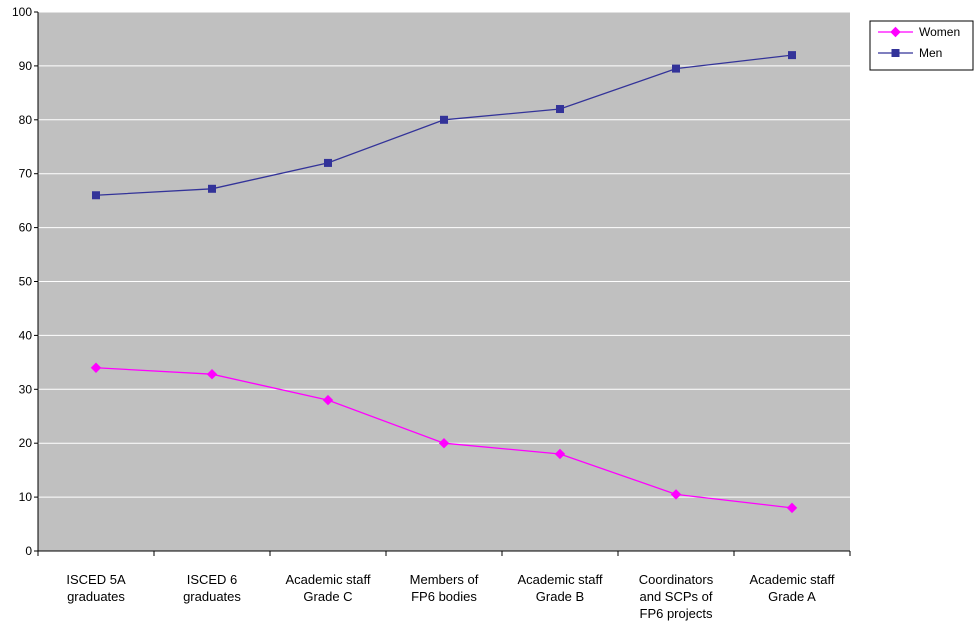  I want to click on legend-box, so click(921, 45).